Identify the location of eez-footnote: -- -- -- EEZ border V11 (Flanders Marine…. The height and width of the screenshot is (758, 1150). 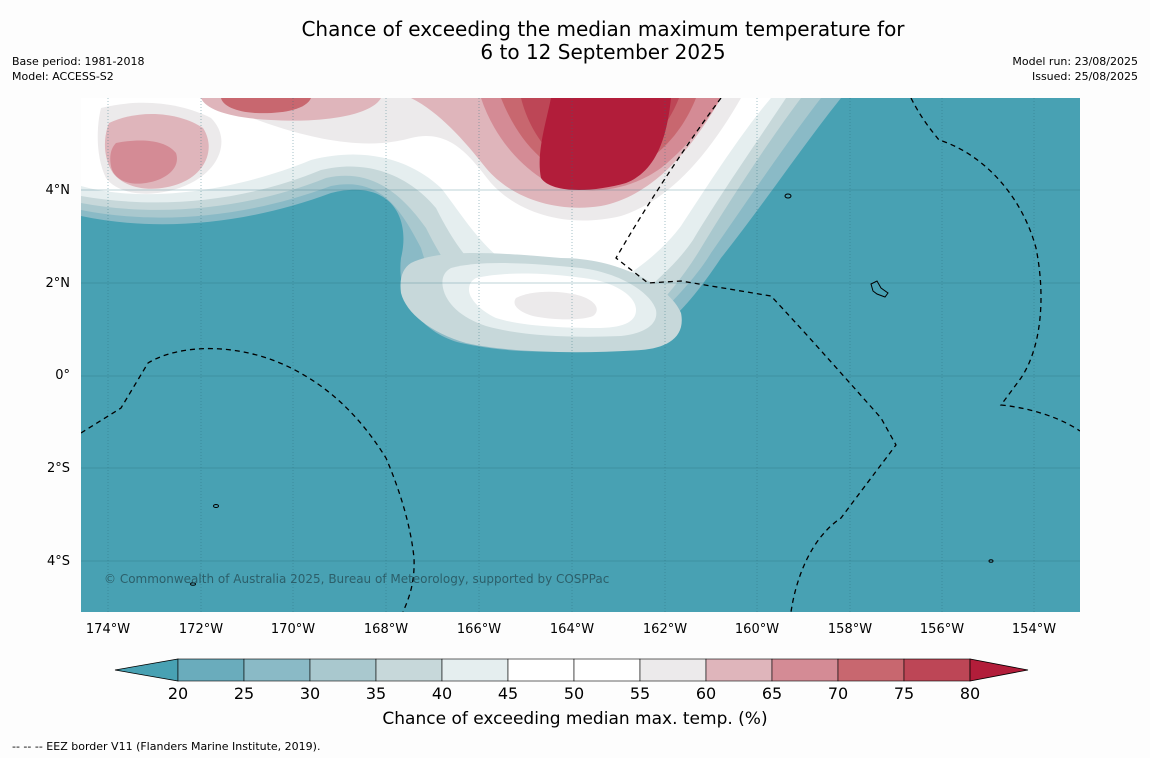
(166, 746).